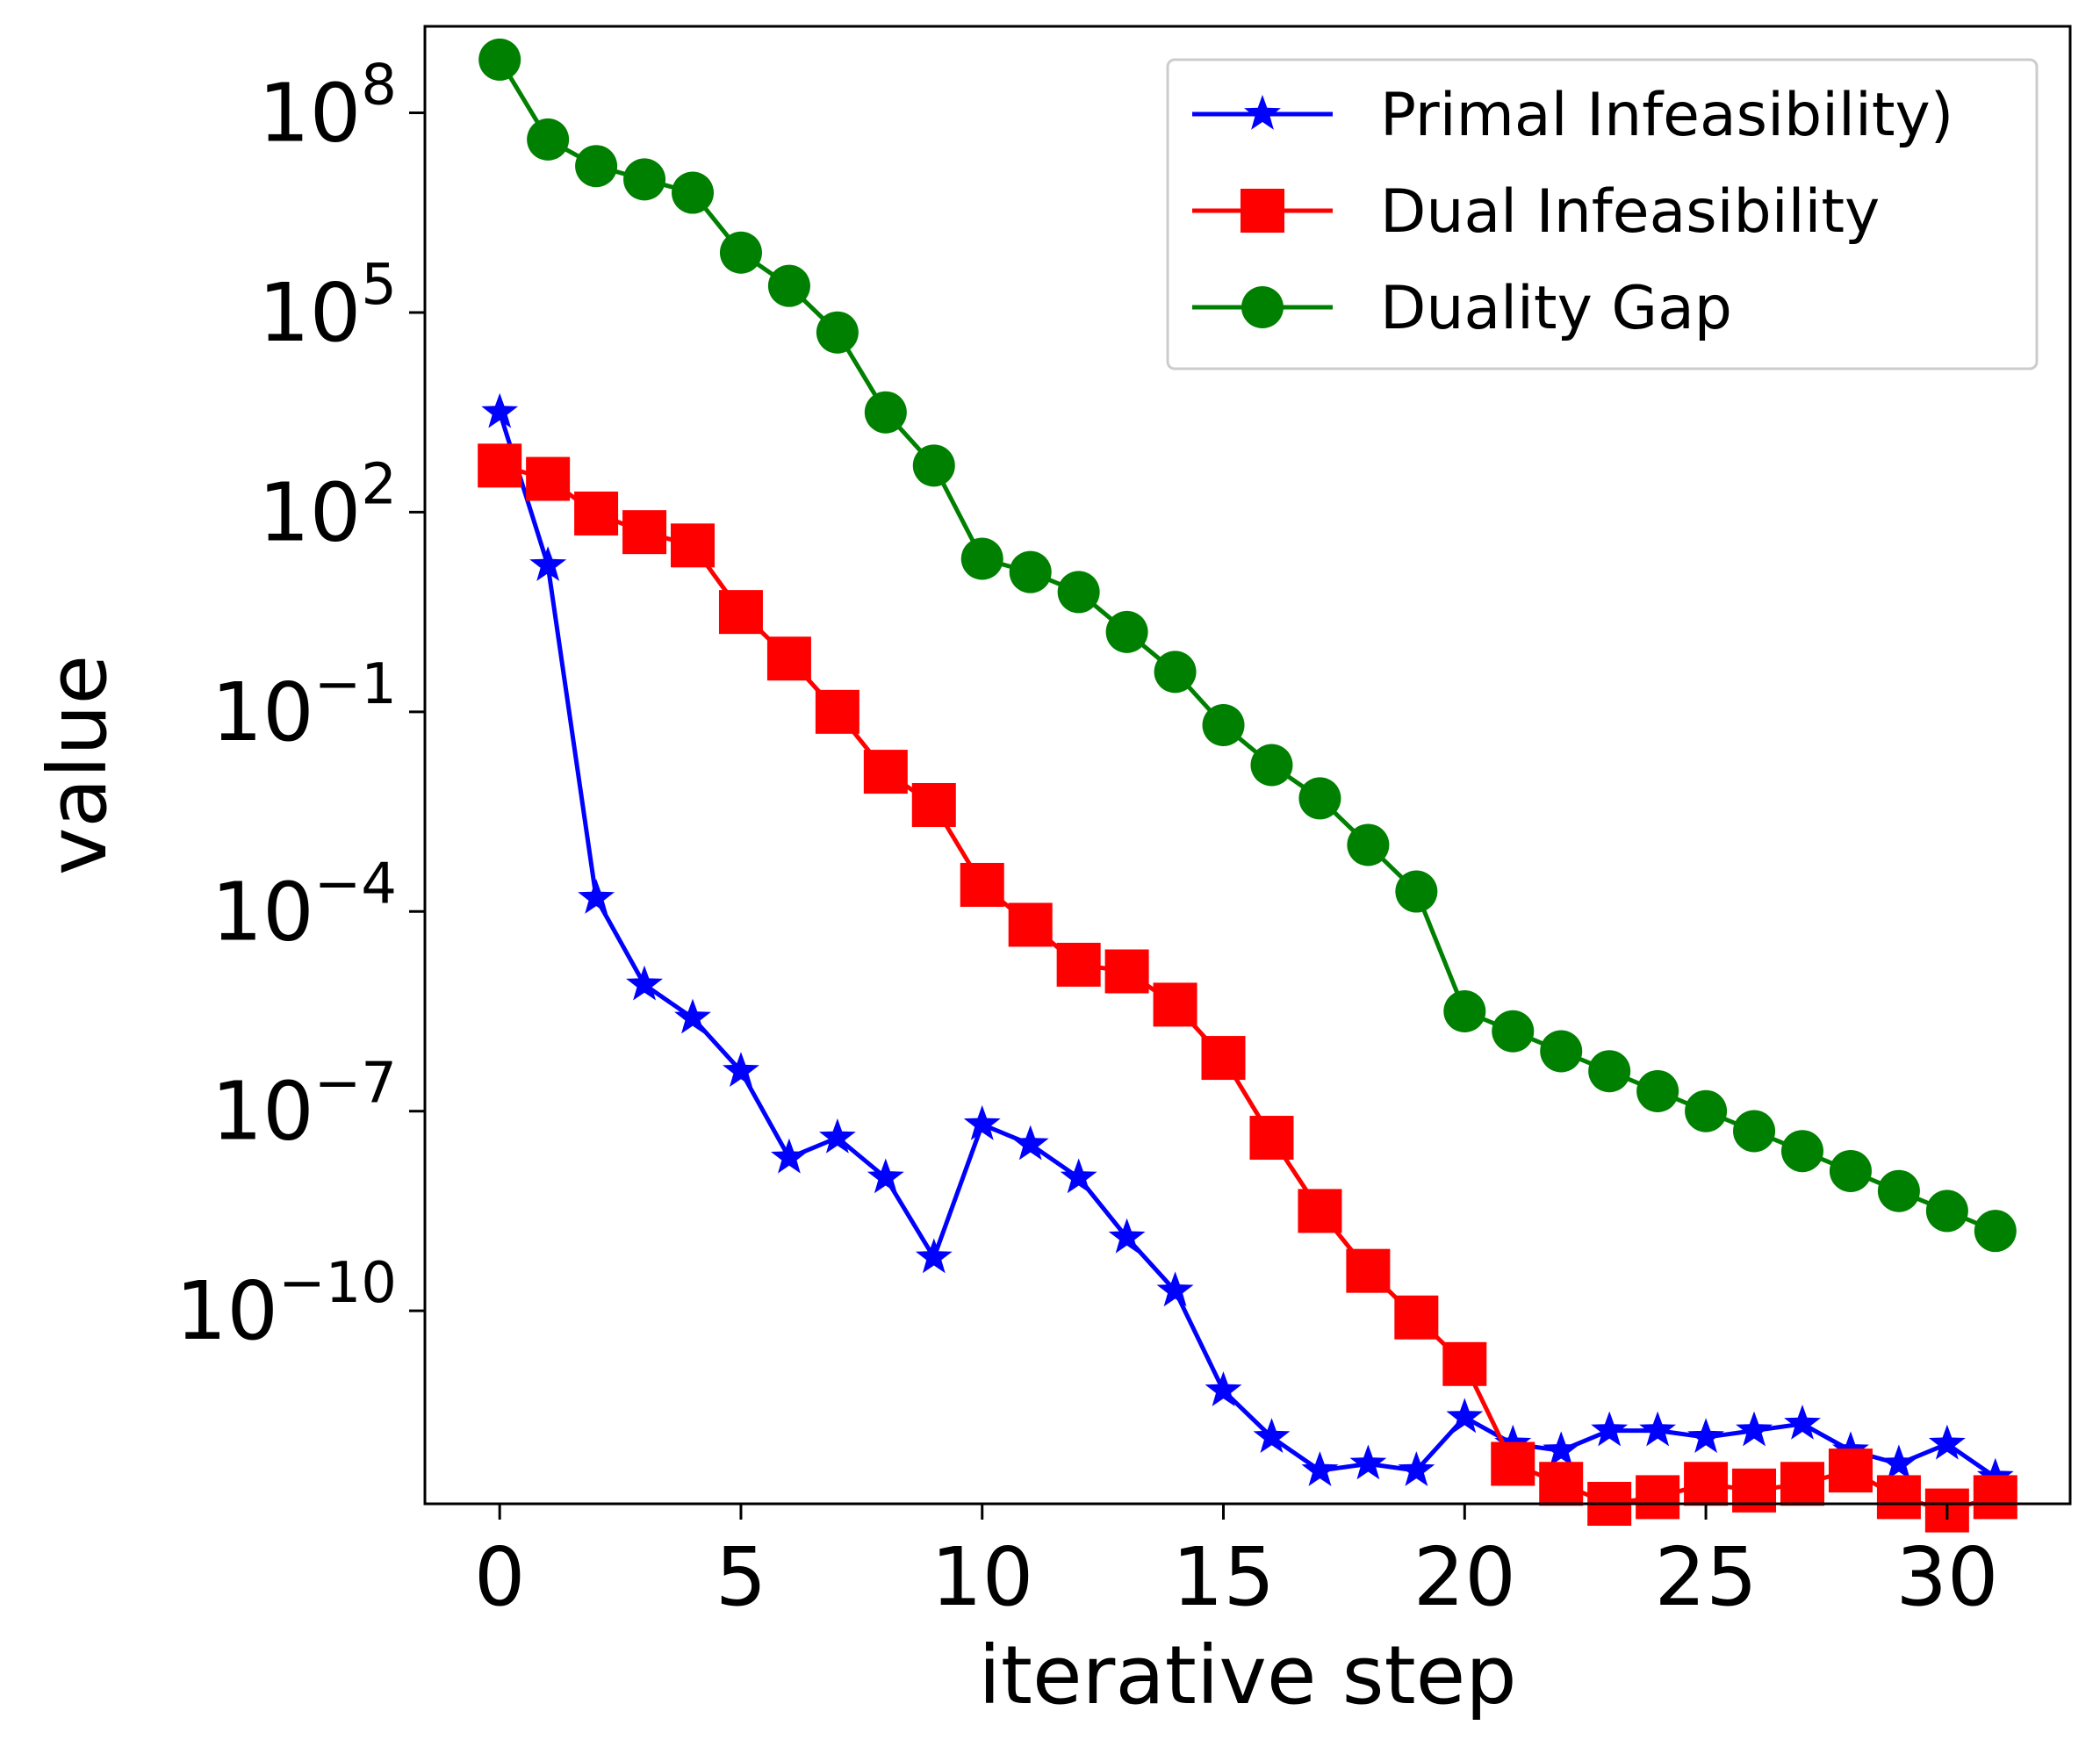  Describe the element at coordinates (379, 86) in the screenshot. I see `y-tick-exponent: 8` at that location.